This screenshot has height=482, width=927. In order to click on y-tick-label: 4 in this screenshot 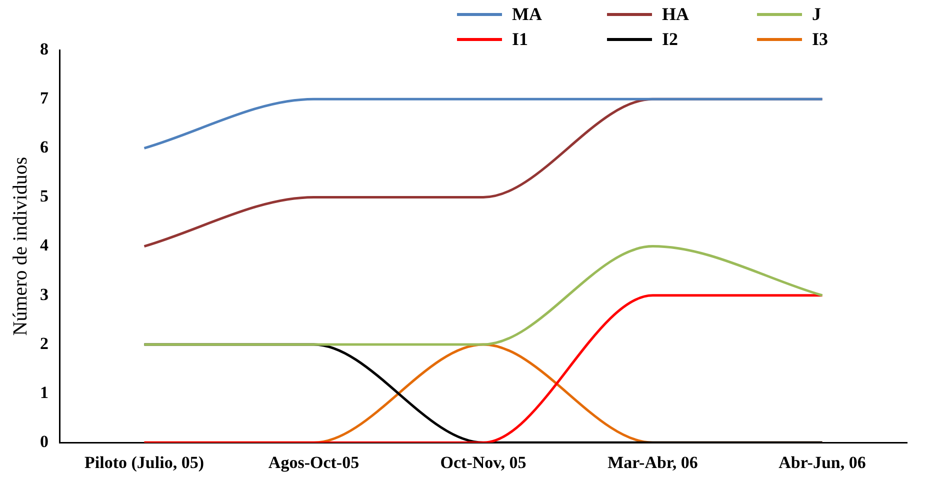, I will do `click(44, 245)`.